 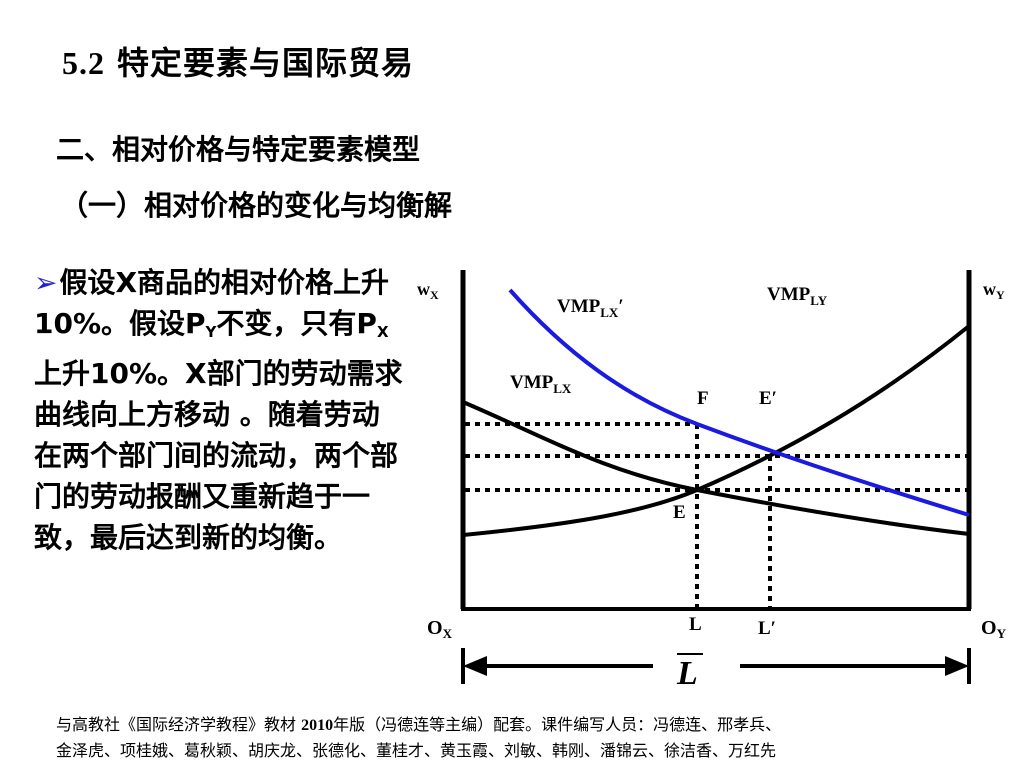 I want to click on slide-title: 5.2 特定要素与国际贸易, so click(x=238, y=61).